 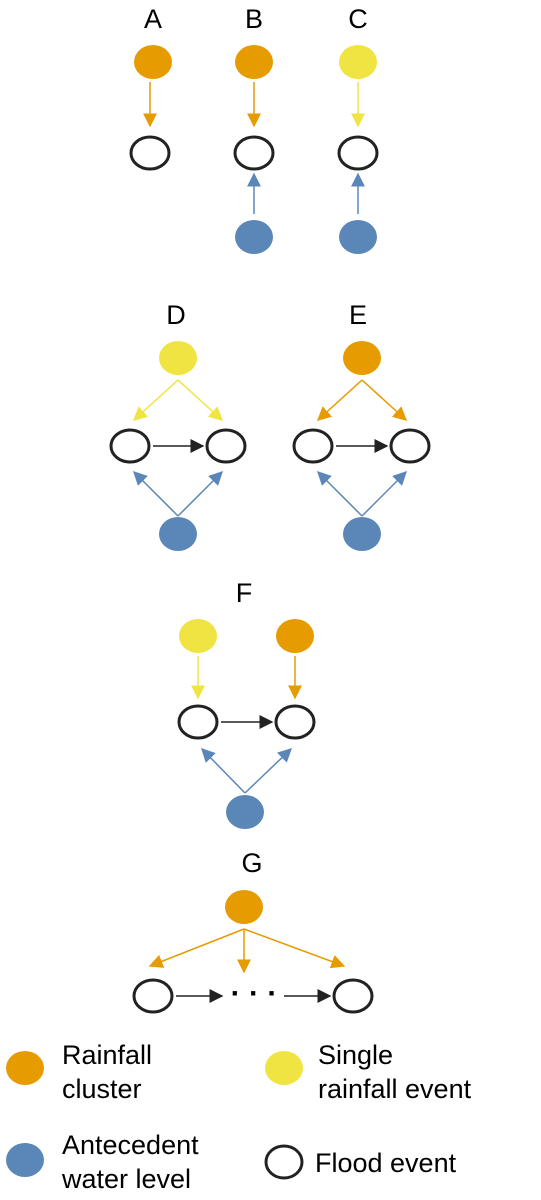 I want to click on panel-f: F, so click(x=246, y=703).